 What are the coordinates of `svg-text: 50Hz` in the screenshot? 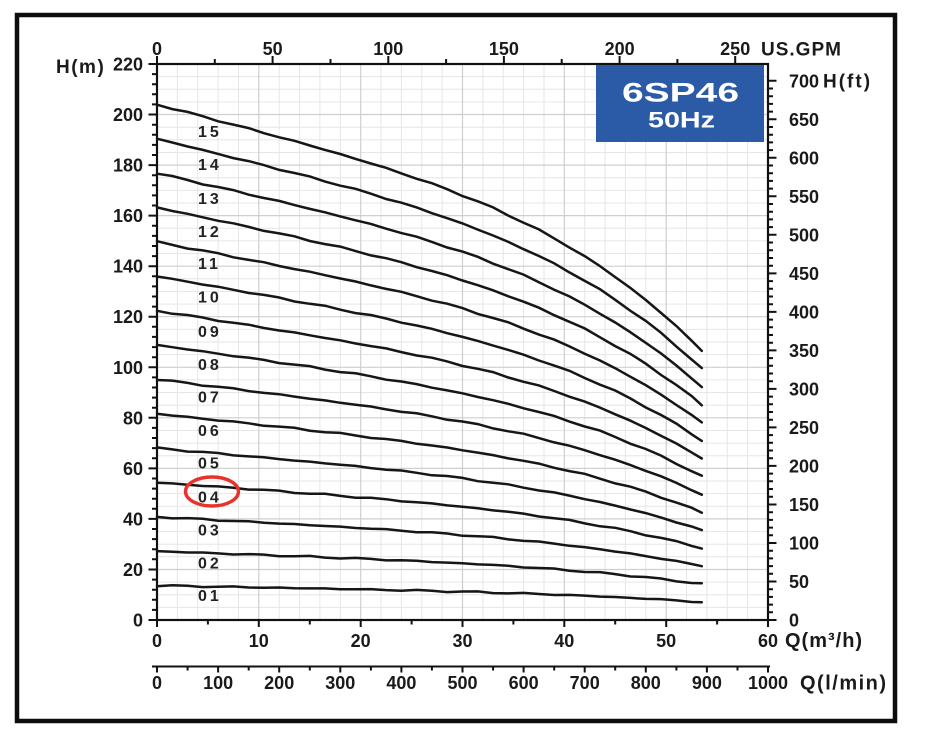 It's located at (681, 120).